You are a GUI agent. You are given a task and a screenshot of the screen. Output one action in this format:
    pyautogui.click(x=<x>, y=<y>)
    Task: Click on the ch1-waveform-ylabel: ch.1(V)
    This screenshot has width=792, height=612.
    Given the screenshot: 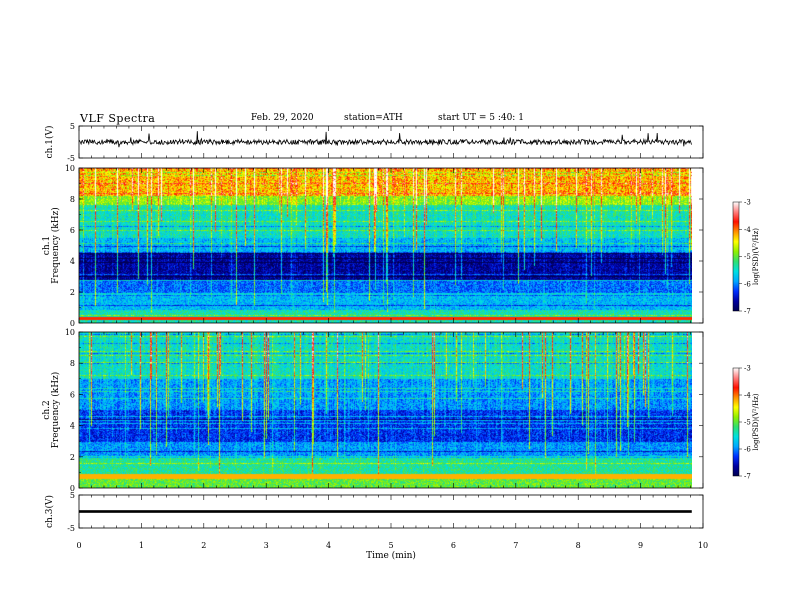 What is the action you would take?
    pyautogui.click(x=49, y=142)
    